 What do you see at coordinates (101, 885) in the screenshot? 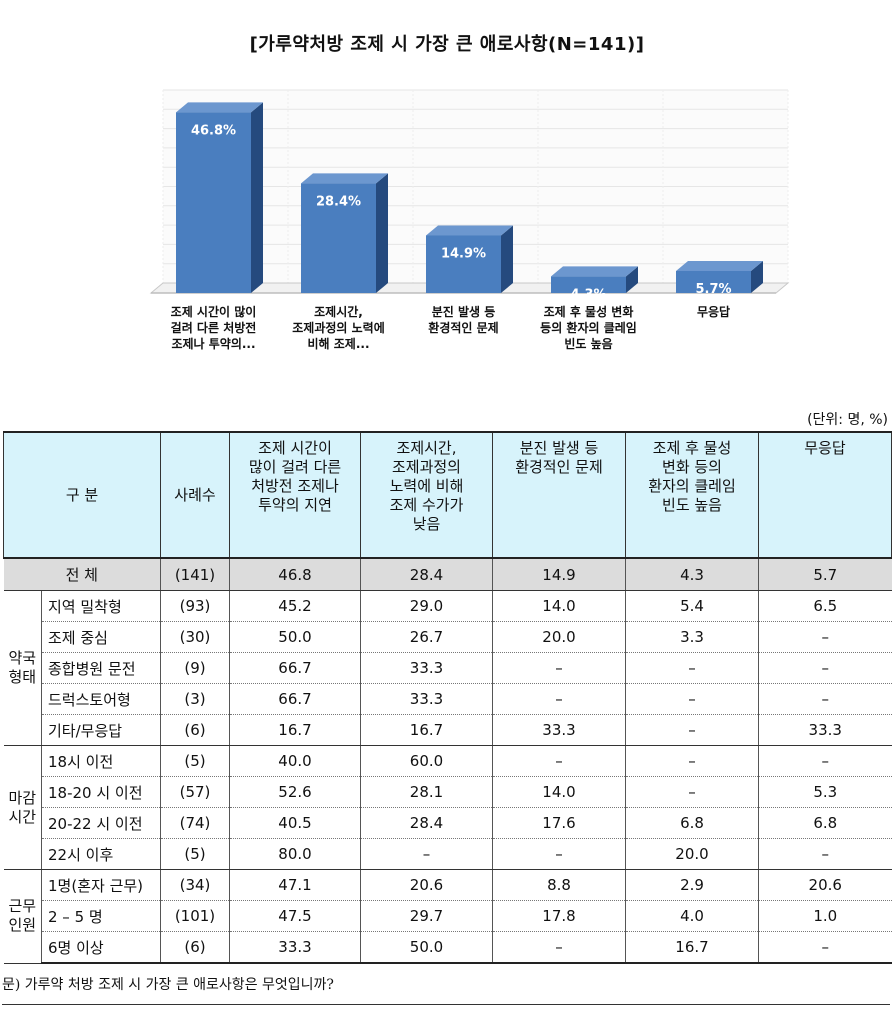
I see `row-label: 1명(혼자 근무)` at bounding box center [101, 885].